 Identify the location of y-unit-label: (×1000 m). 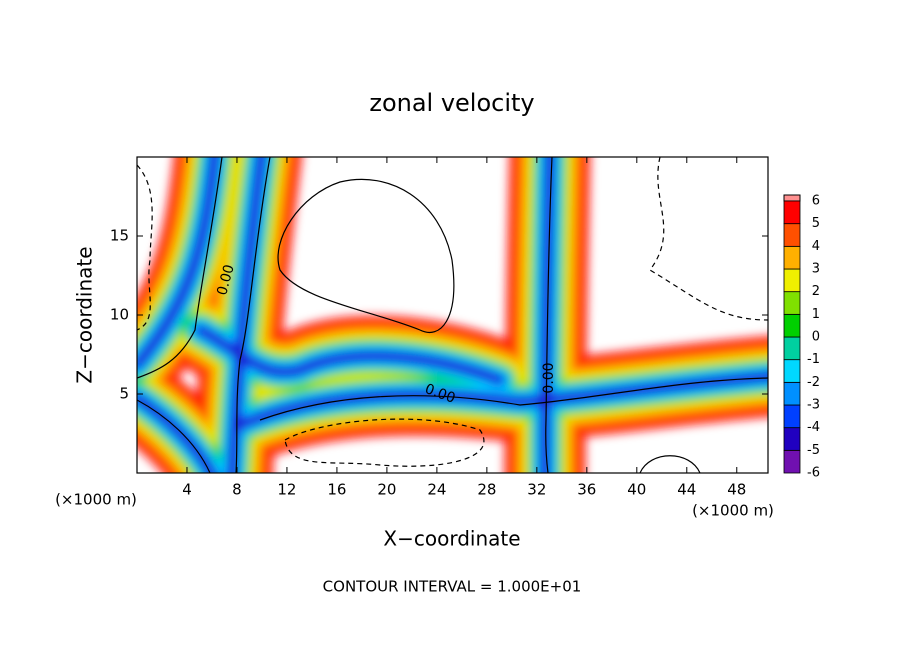
(96, 500).